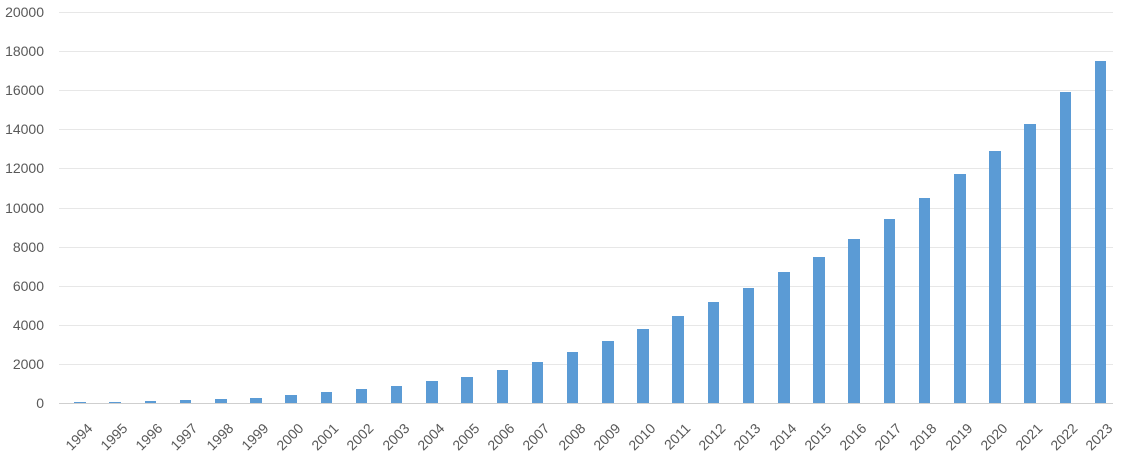 The height and width of the screenshot is (475, 1129). Describe the element at coordinates (537, 382) in the screenshot. I see `bar-2007` at that location.